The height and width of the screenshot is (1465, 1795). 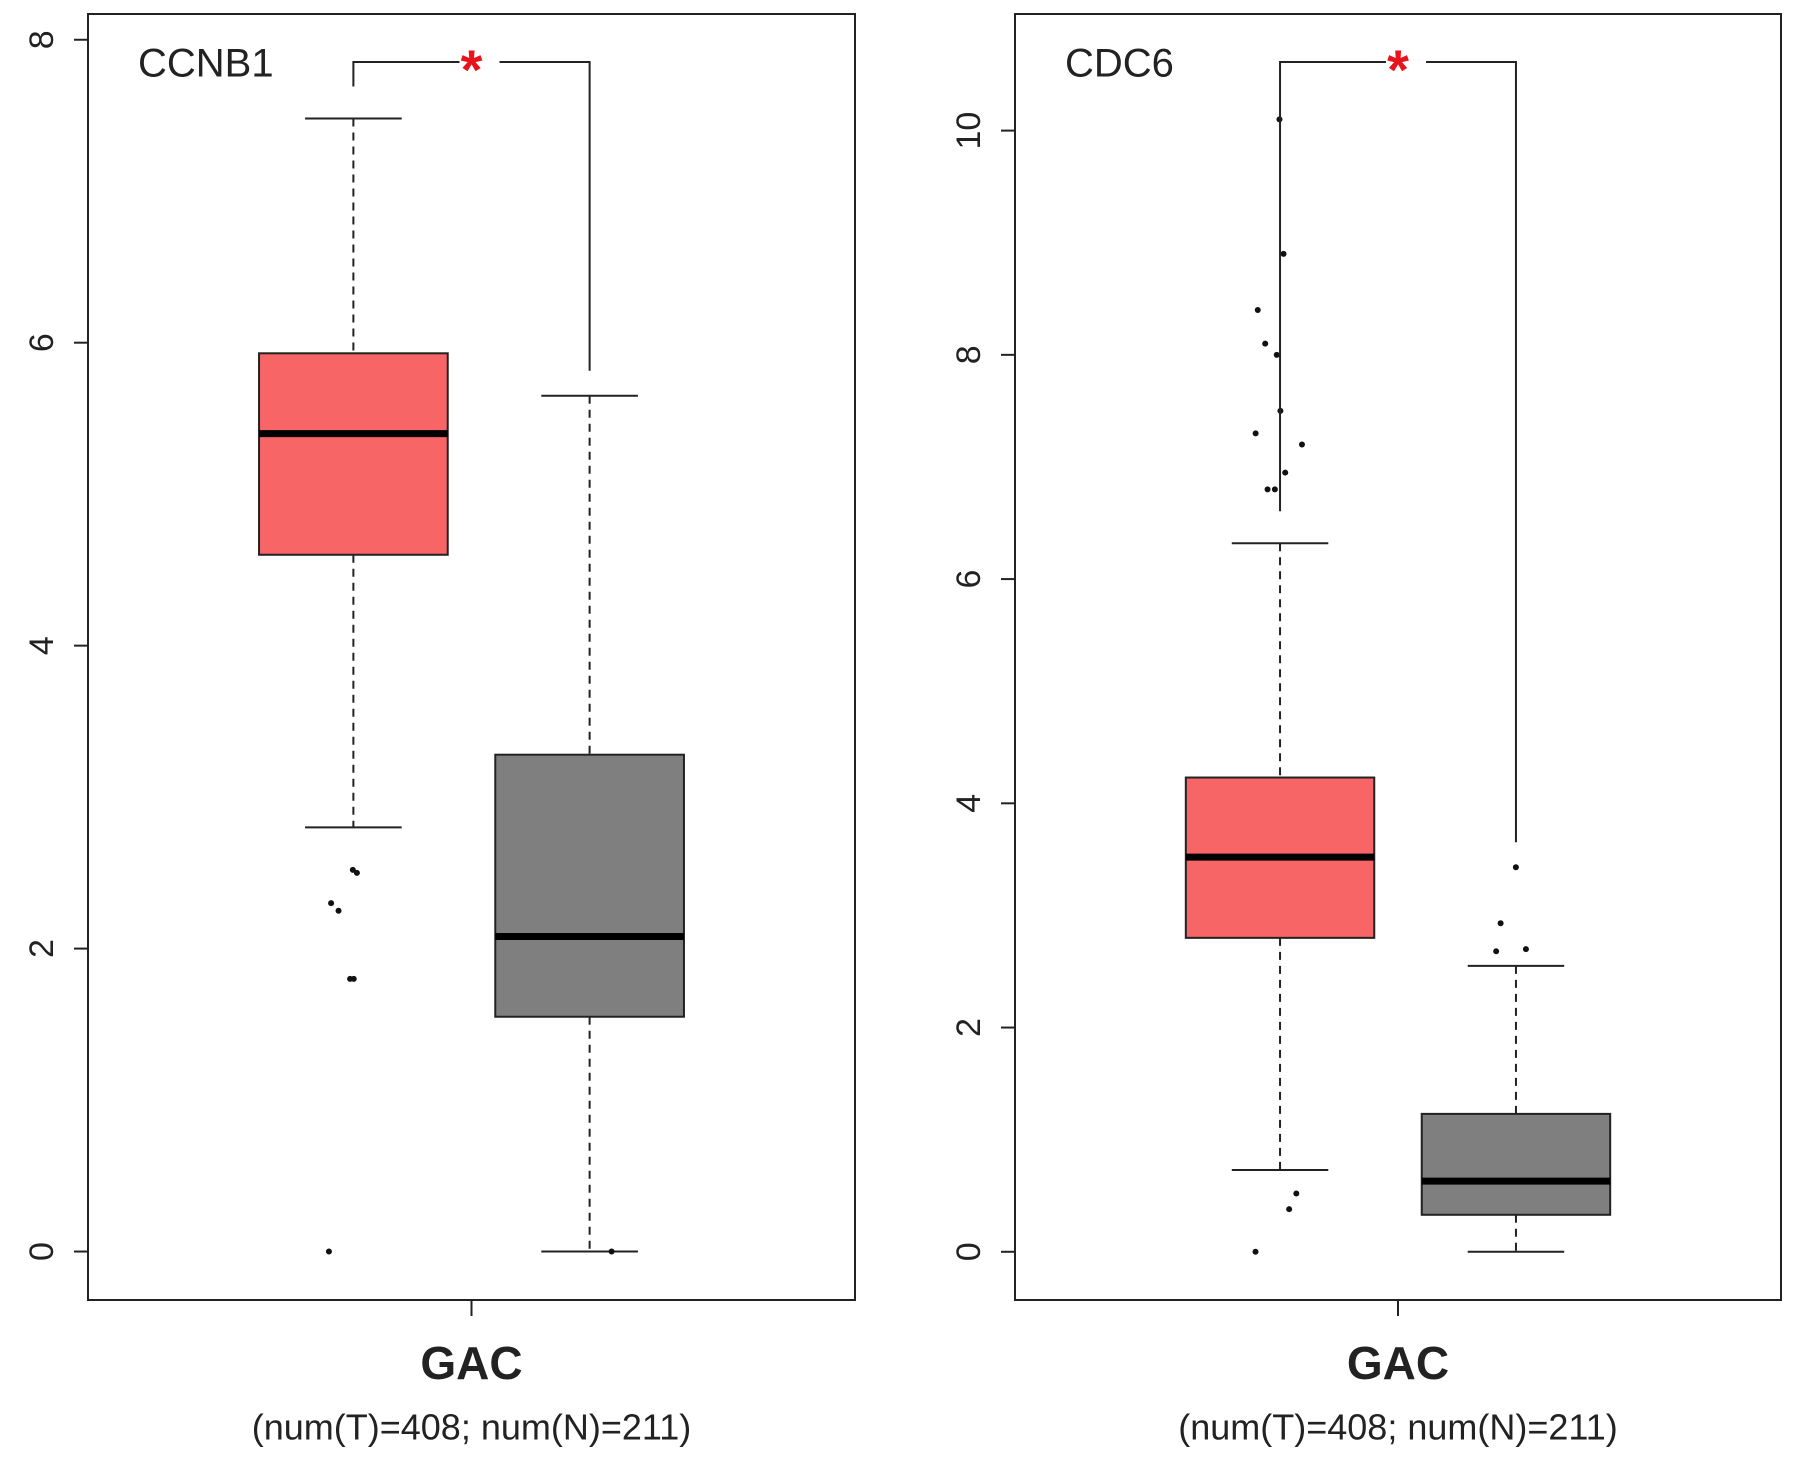 What do you see at coordinates (206, 64) in the screenshot?
I see `chart-title: CCNB1` at bounding box center [206, 64].